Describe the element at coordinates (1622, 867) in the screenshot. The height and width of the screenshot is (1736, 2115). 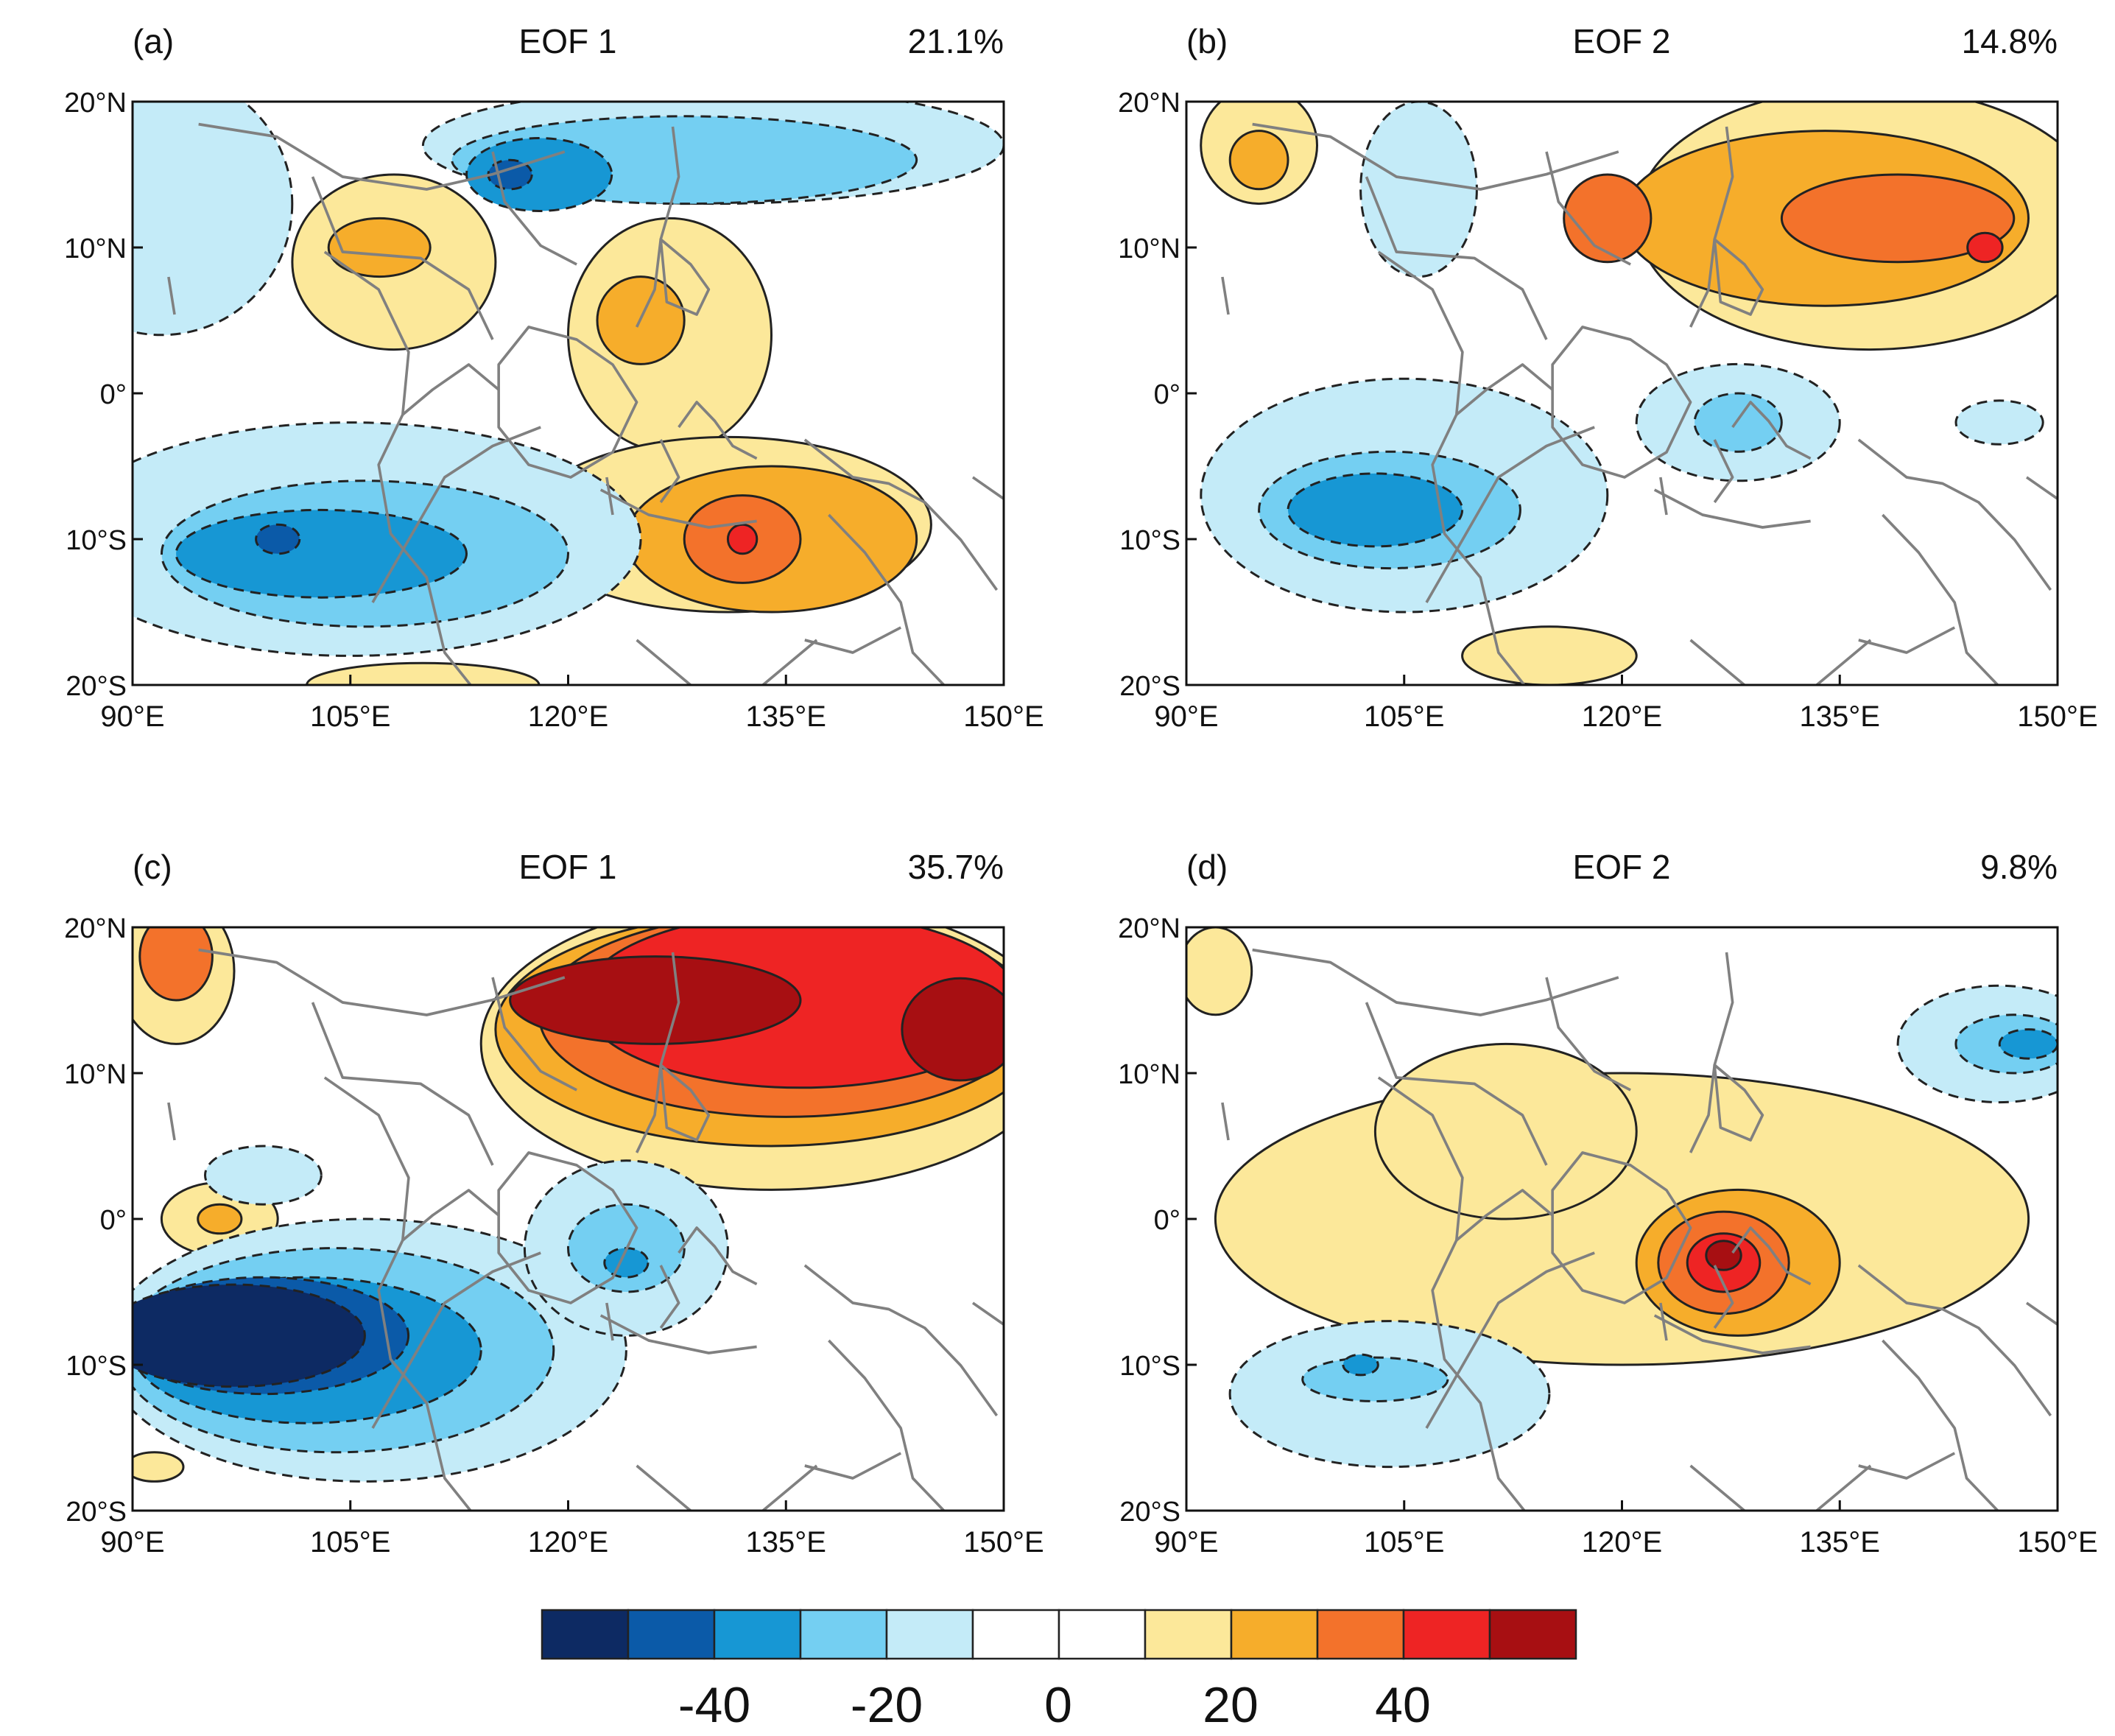
I see `panel-d-title: EOF 2` at that location.